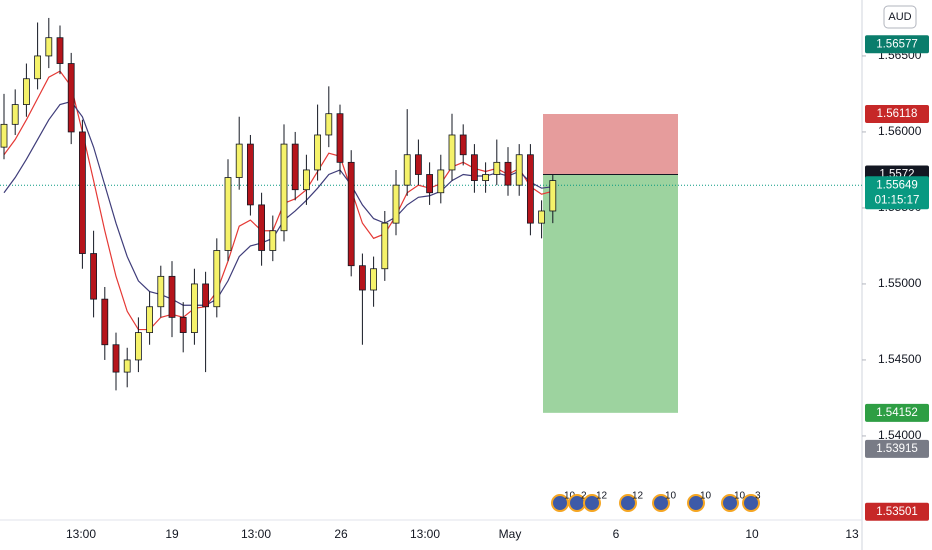 This screenshot has width=932, height=550. What do you see at coordinates (752, 534) in the screenshot?
I see `x-tick-label: 10` at bounding box center [752, 534].